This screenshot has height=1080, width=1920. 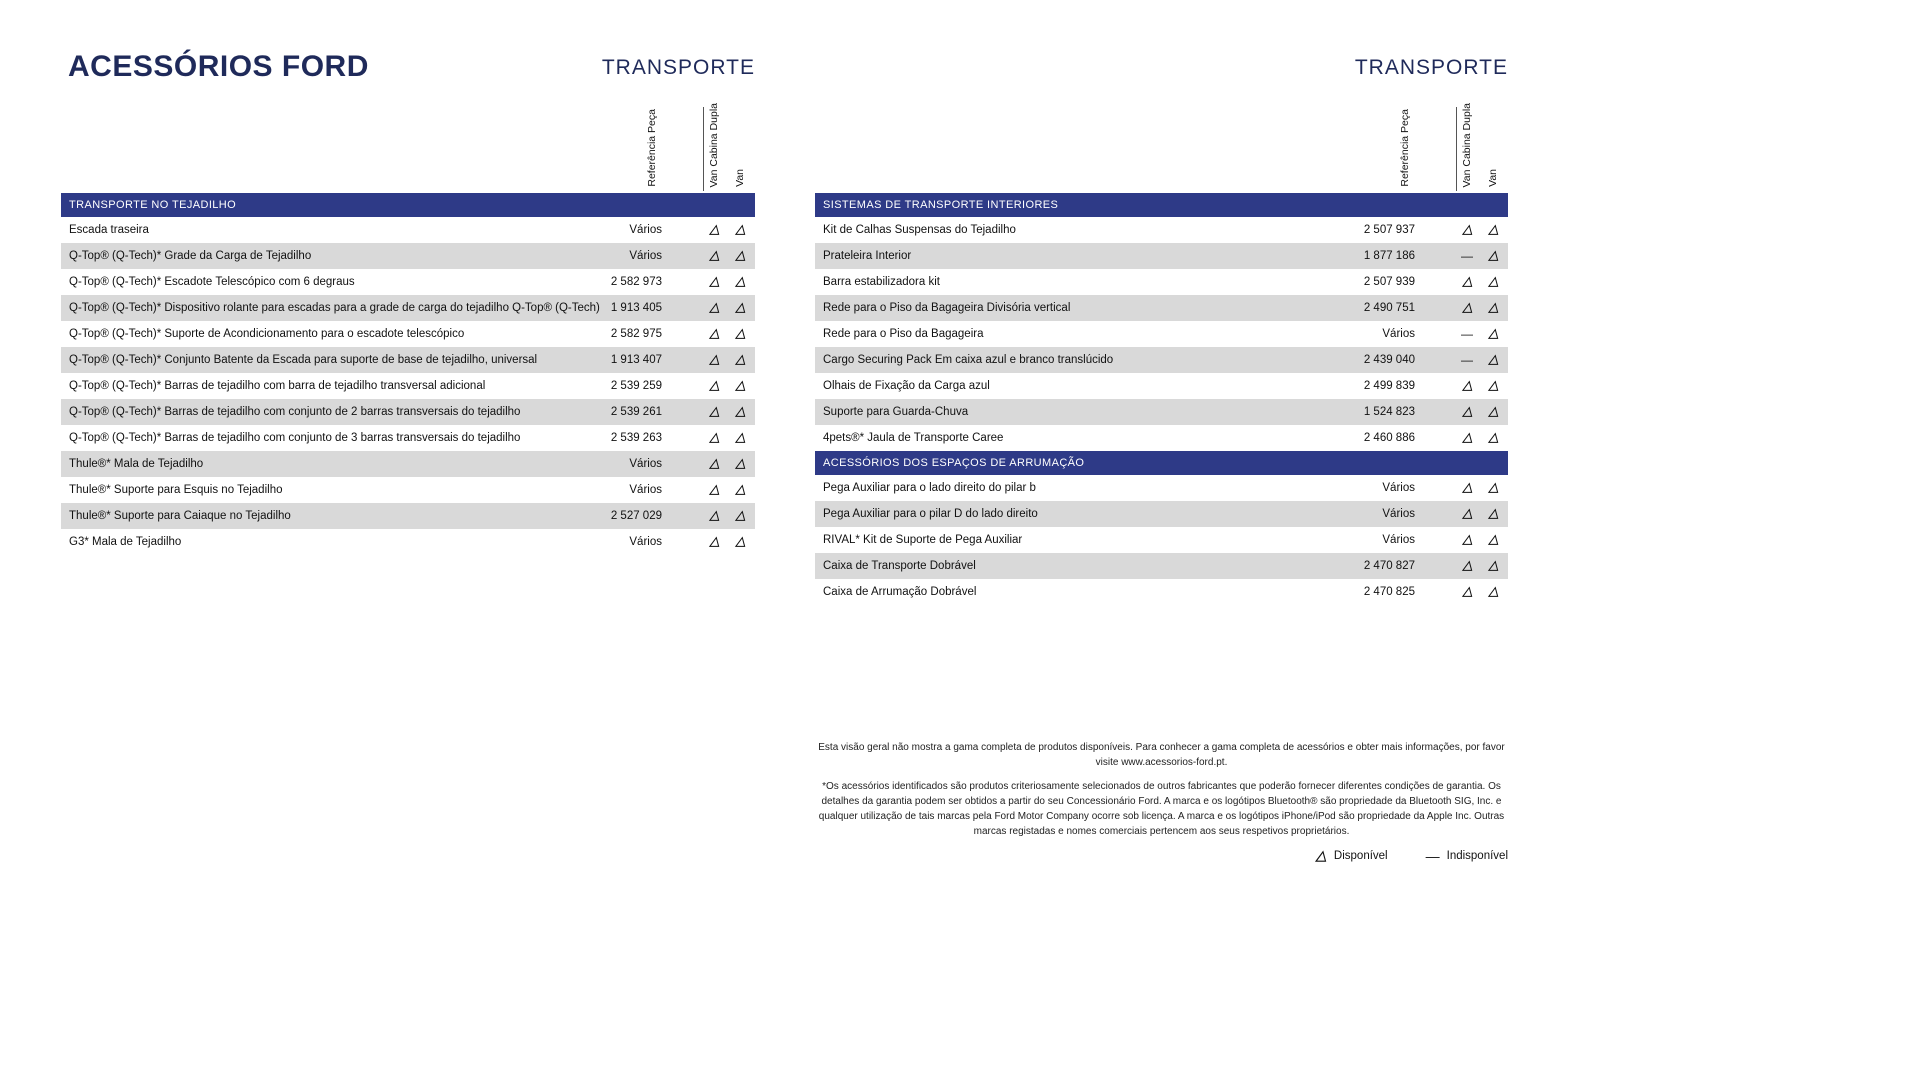 What do you see at coordinates (1467, 856) in the screenshot?
I see `legend-unavailable: — Indisponível` at bounding box center [1467, 856].